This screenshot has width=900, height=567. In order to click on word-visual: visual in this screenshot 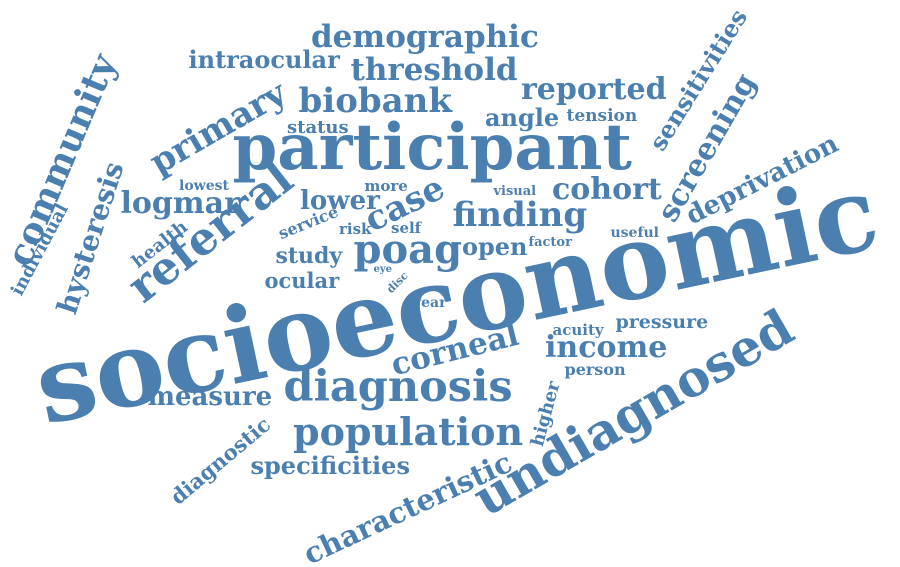, I will do `click(515, 191)`.